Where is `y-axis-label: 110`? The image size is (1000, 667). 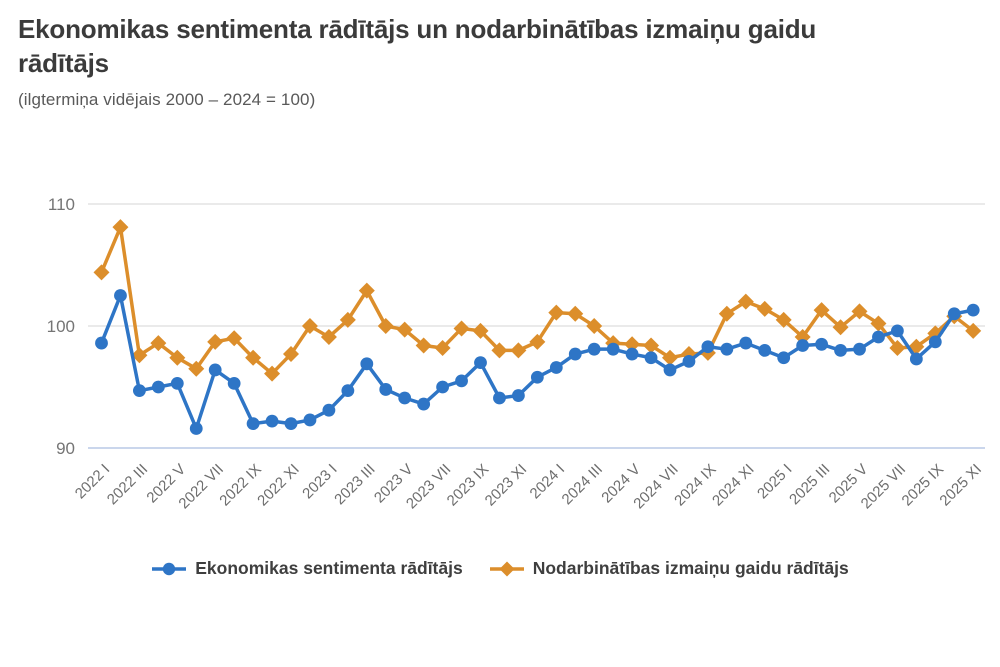
y-axis-label: 110 is located at coordinates (61, 204).